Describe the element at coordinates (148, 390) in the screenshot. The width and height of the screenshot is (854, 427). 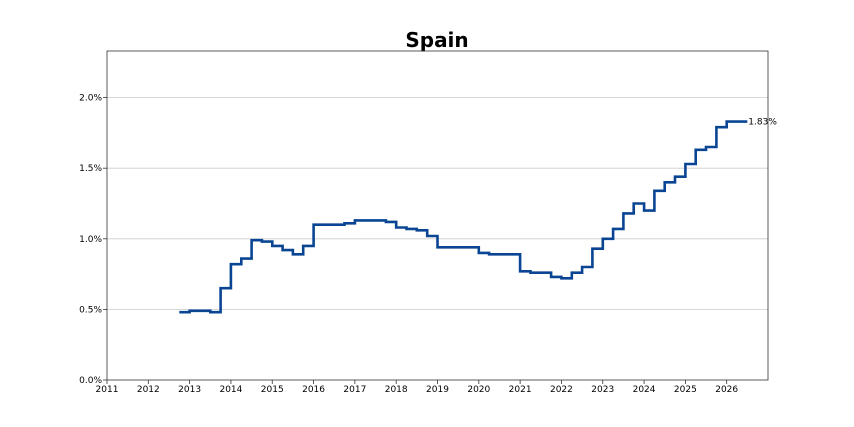
I see `x-tick-label: 2012` at that location.